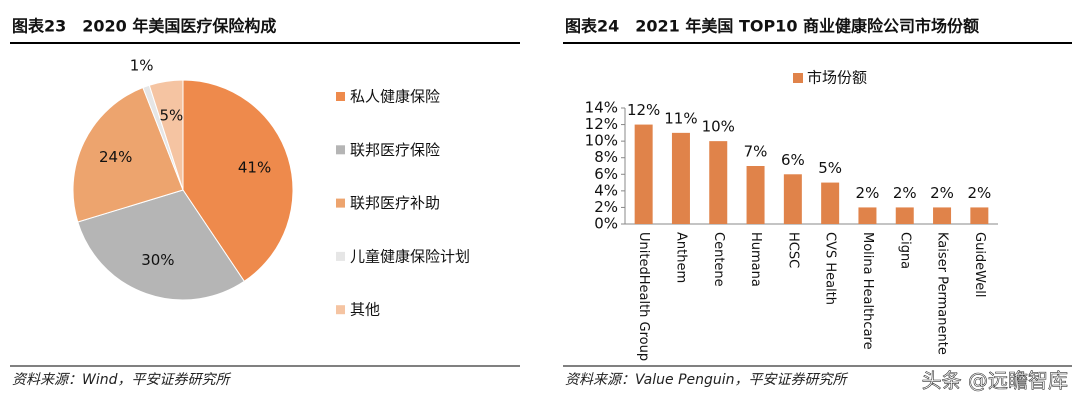  What do you see at coordinates (904, 250) in the screenshot?
I see `x-tick-label: Cigna` at bounding box center [904, 250].